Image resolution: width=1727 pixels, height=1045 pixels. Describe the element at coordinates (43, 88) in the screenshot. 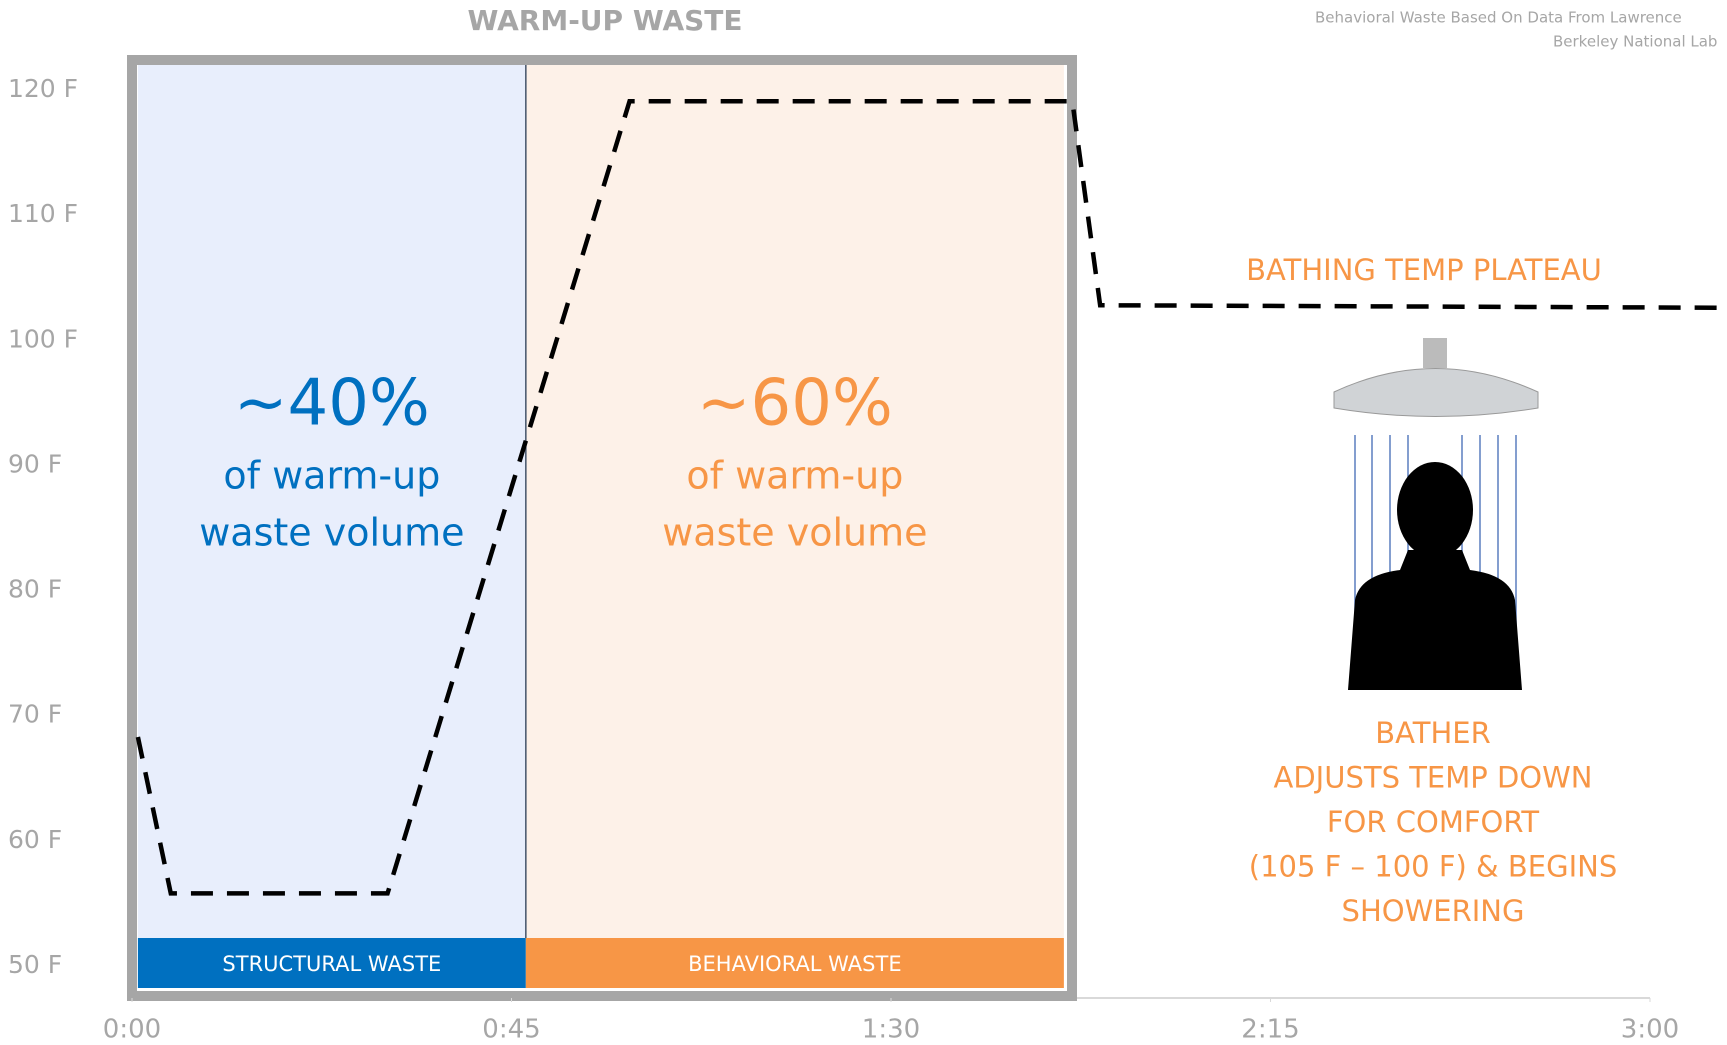

I see `y-tick-label: 120 F` at that location.